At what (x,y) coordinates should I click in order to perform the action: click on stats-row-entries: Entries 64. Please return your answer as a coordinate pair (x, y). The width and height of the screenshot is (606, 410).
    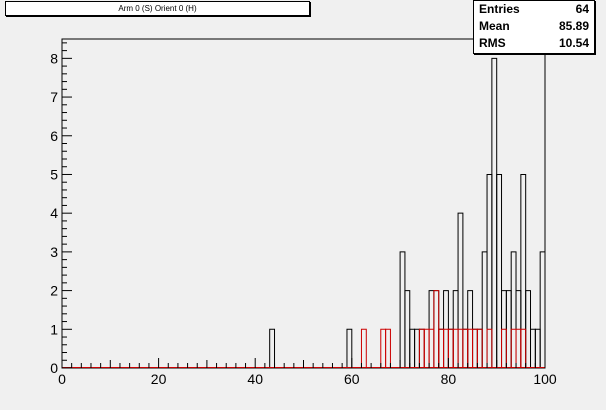
    Looking at the image, I should click on (534, 9).